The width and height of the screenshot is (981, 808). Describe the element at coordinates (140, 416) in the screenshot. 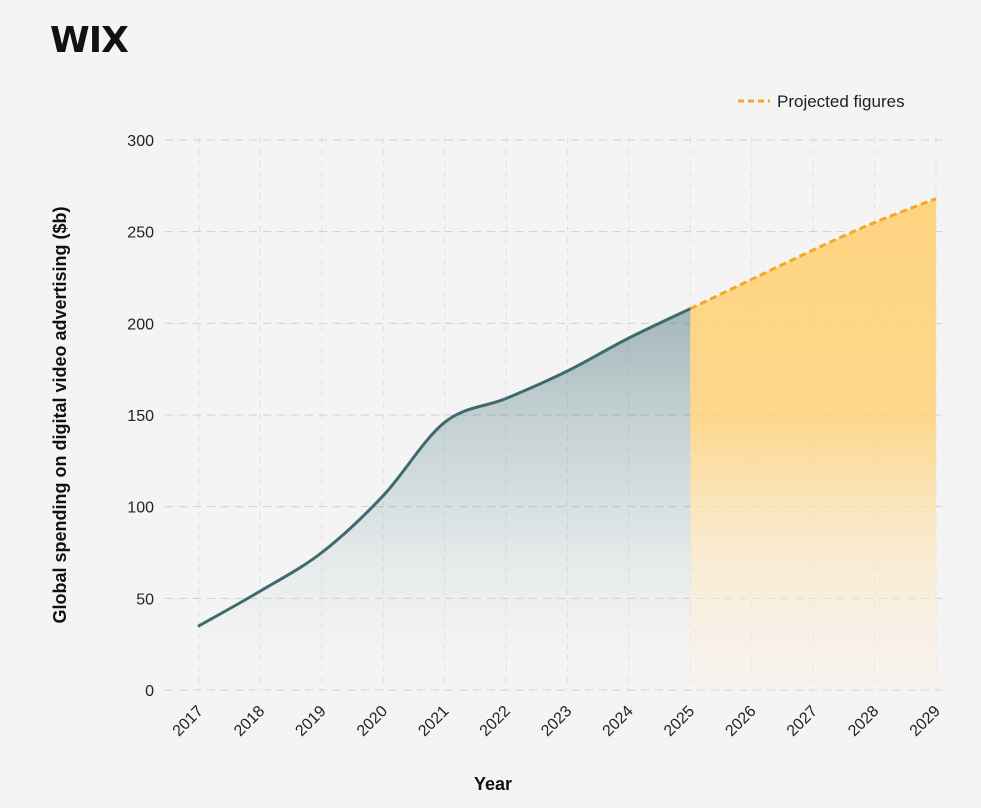

I see `y-tick-label-150: 150` at that location.